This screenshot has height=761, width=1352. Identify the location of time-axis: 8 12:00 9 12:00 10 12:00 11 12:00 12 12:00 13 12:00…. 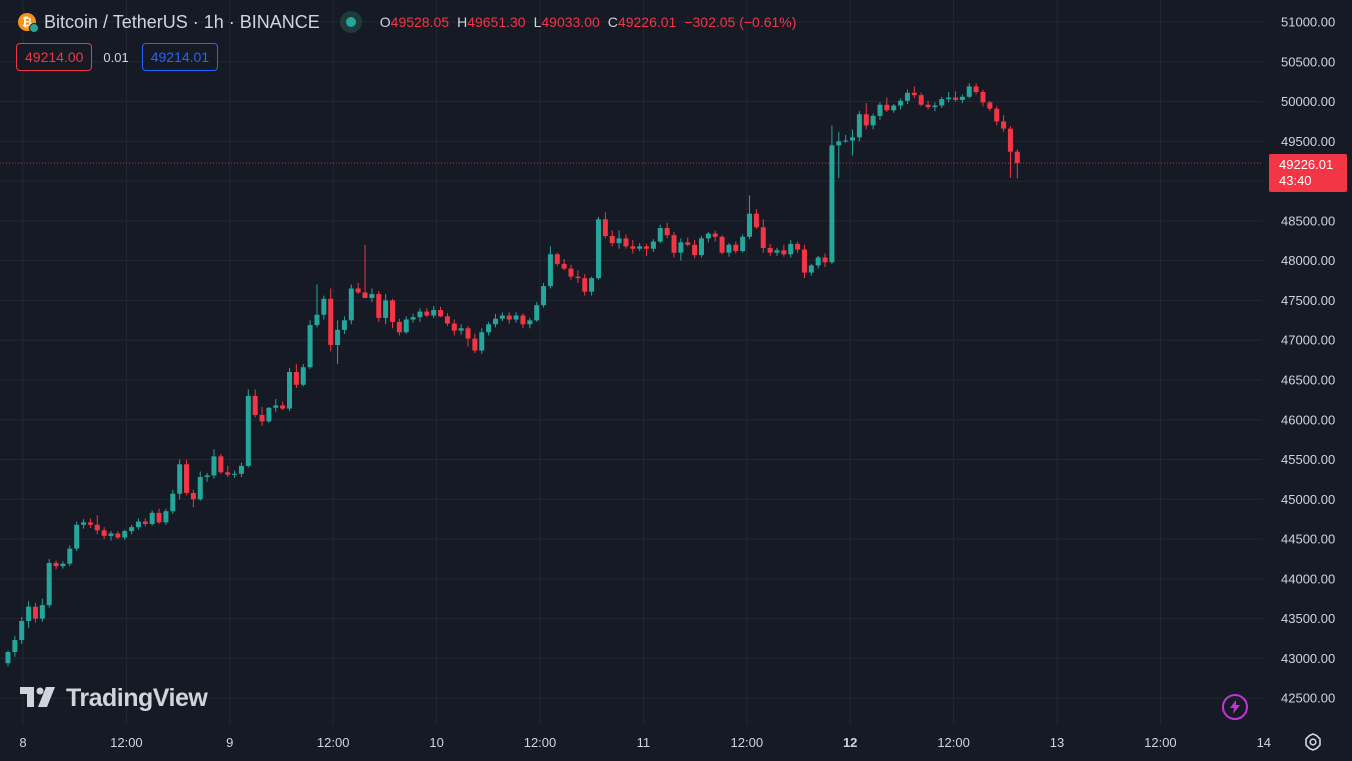
(645, 742).